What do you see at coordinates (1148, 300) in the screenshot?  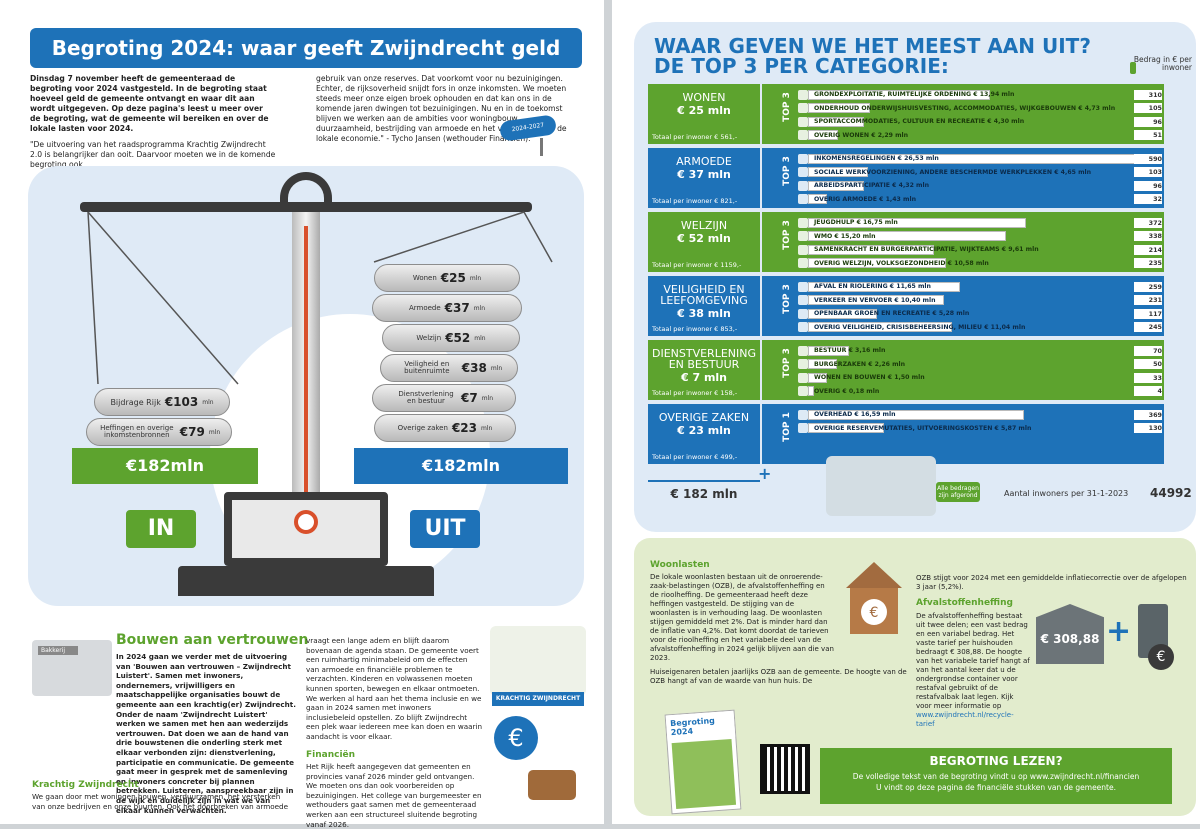 I see `item-value: 231` at bounding box center [1148, 300].